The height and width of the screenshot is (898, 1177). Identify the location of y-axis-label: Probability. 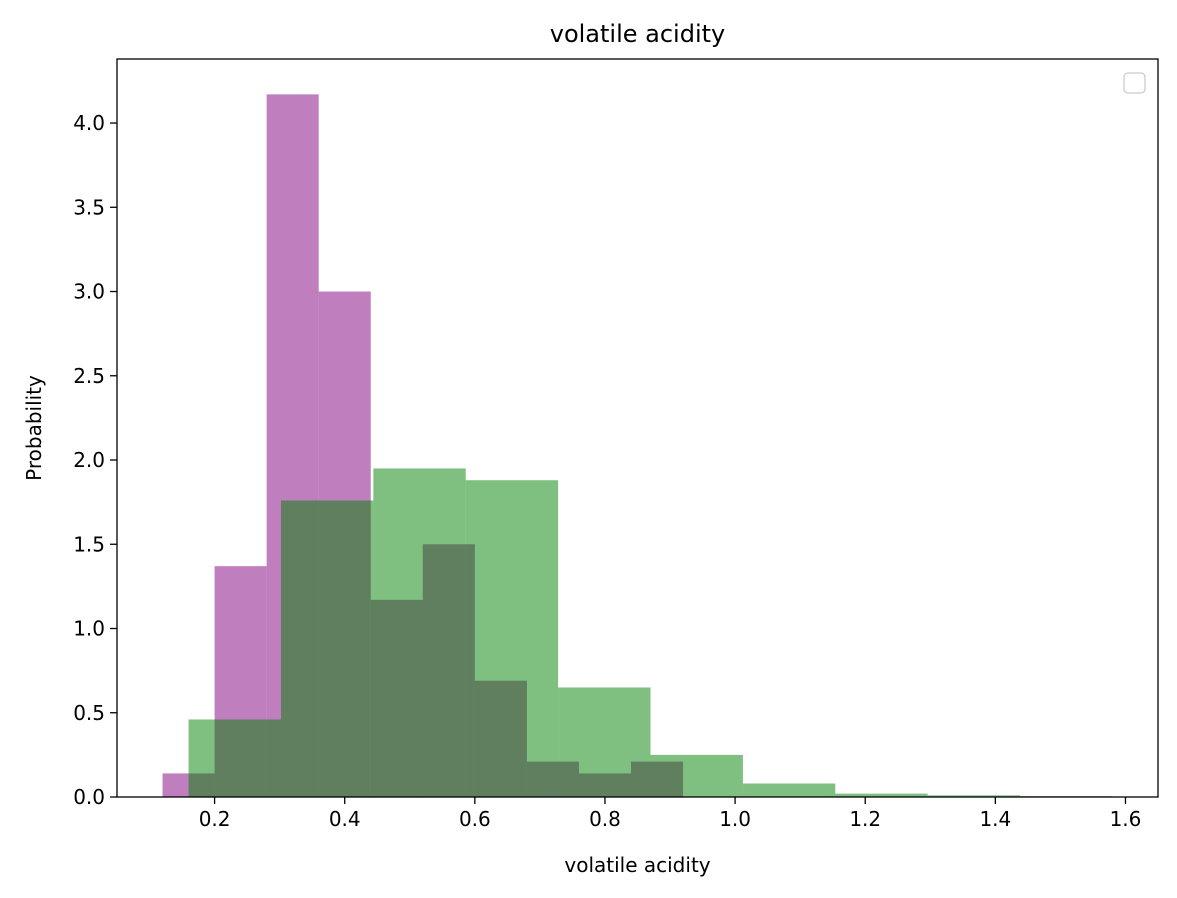
(34, 428).